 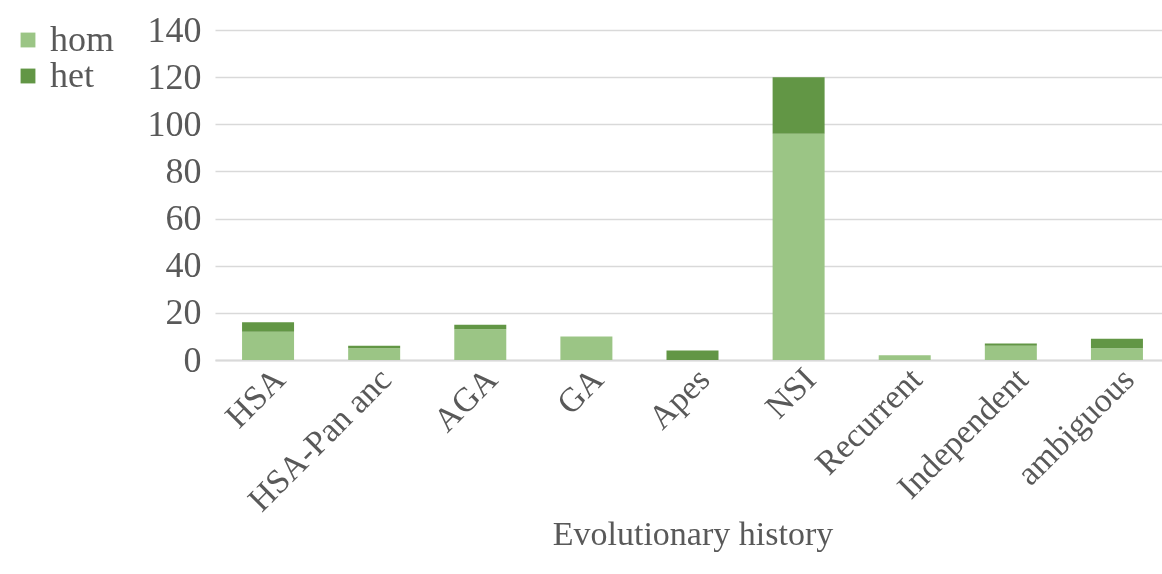 What do you see at coordinates (183, 218) in the screenshot?
I see `y-tick-label: 60` at bounding box center [183, 218].